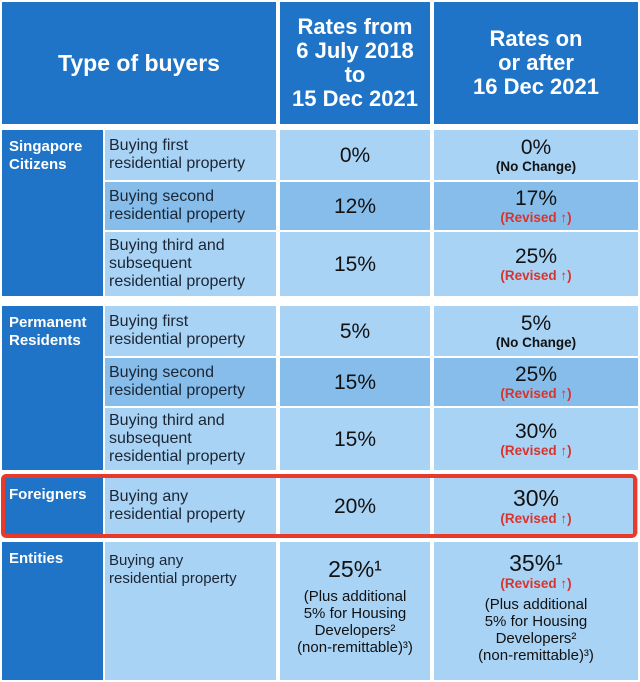  What do you see at coordinates (46, 146) in the screenshot?
I see `group-sc-line-1: Singapore` at bounding box center [46, 146].